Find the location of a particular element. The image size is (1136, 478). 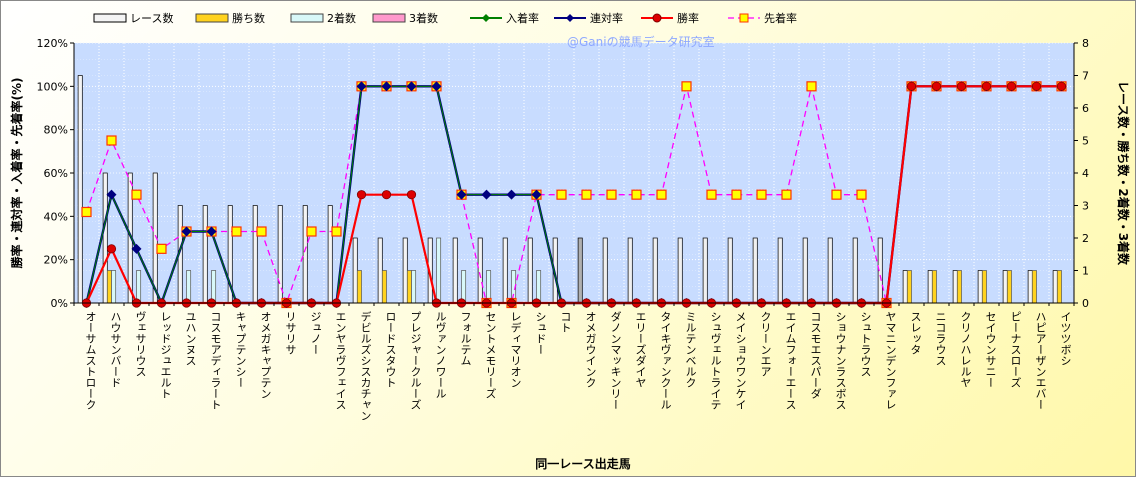

y-axis-right-title: レース数・勝ち数・2着数・3着数 is located at coordinates (1123, 173).